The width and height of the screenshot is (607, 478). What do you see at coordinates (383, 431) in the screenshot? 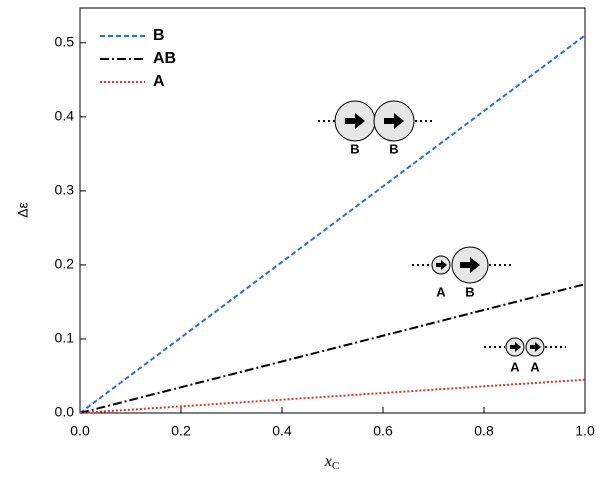
I see `x-tick-label: 0.6` at bounding box center [383, 431].